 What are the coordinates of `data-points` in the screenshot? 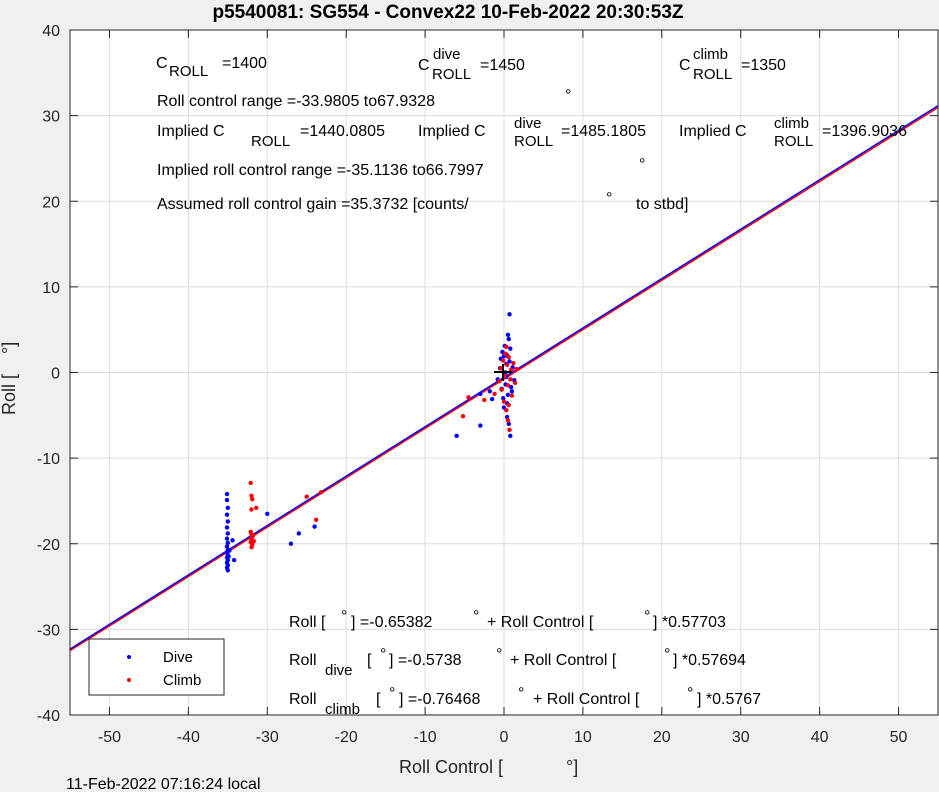 It's located at (371, 442).